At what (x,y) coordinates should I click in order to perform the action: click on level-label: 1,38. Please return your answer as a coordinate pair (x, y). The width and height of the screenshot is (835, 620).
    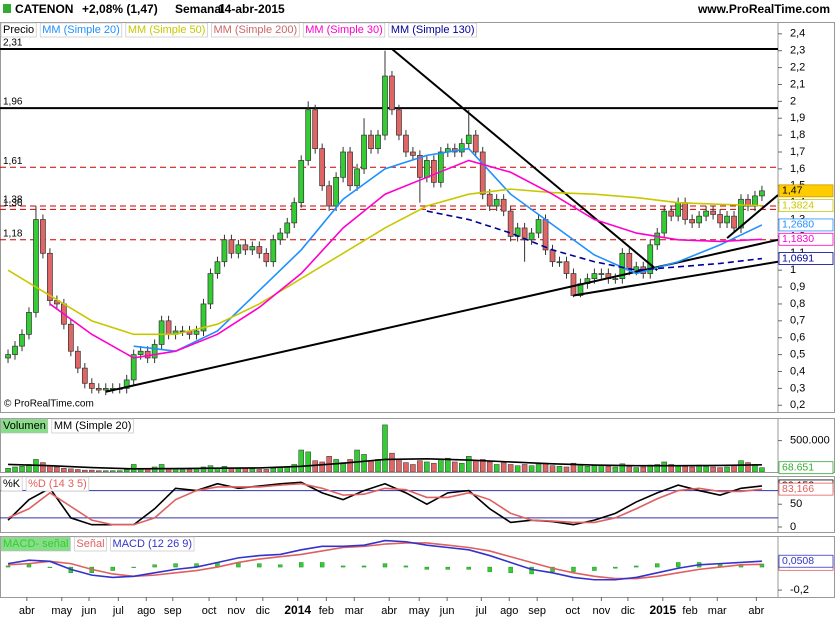
    Looking at the image, I should click on (13, 200).